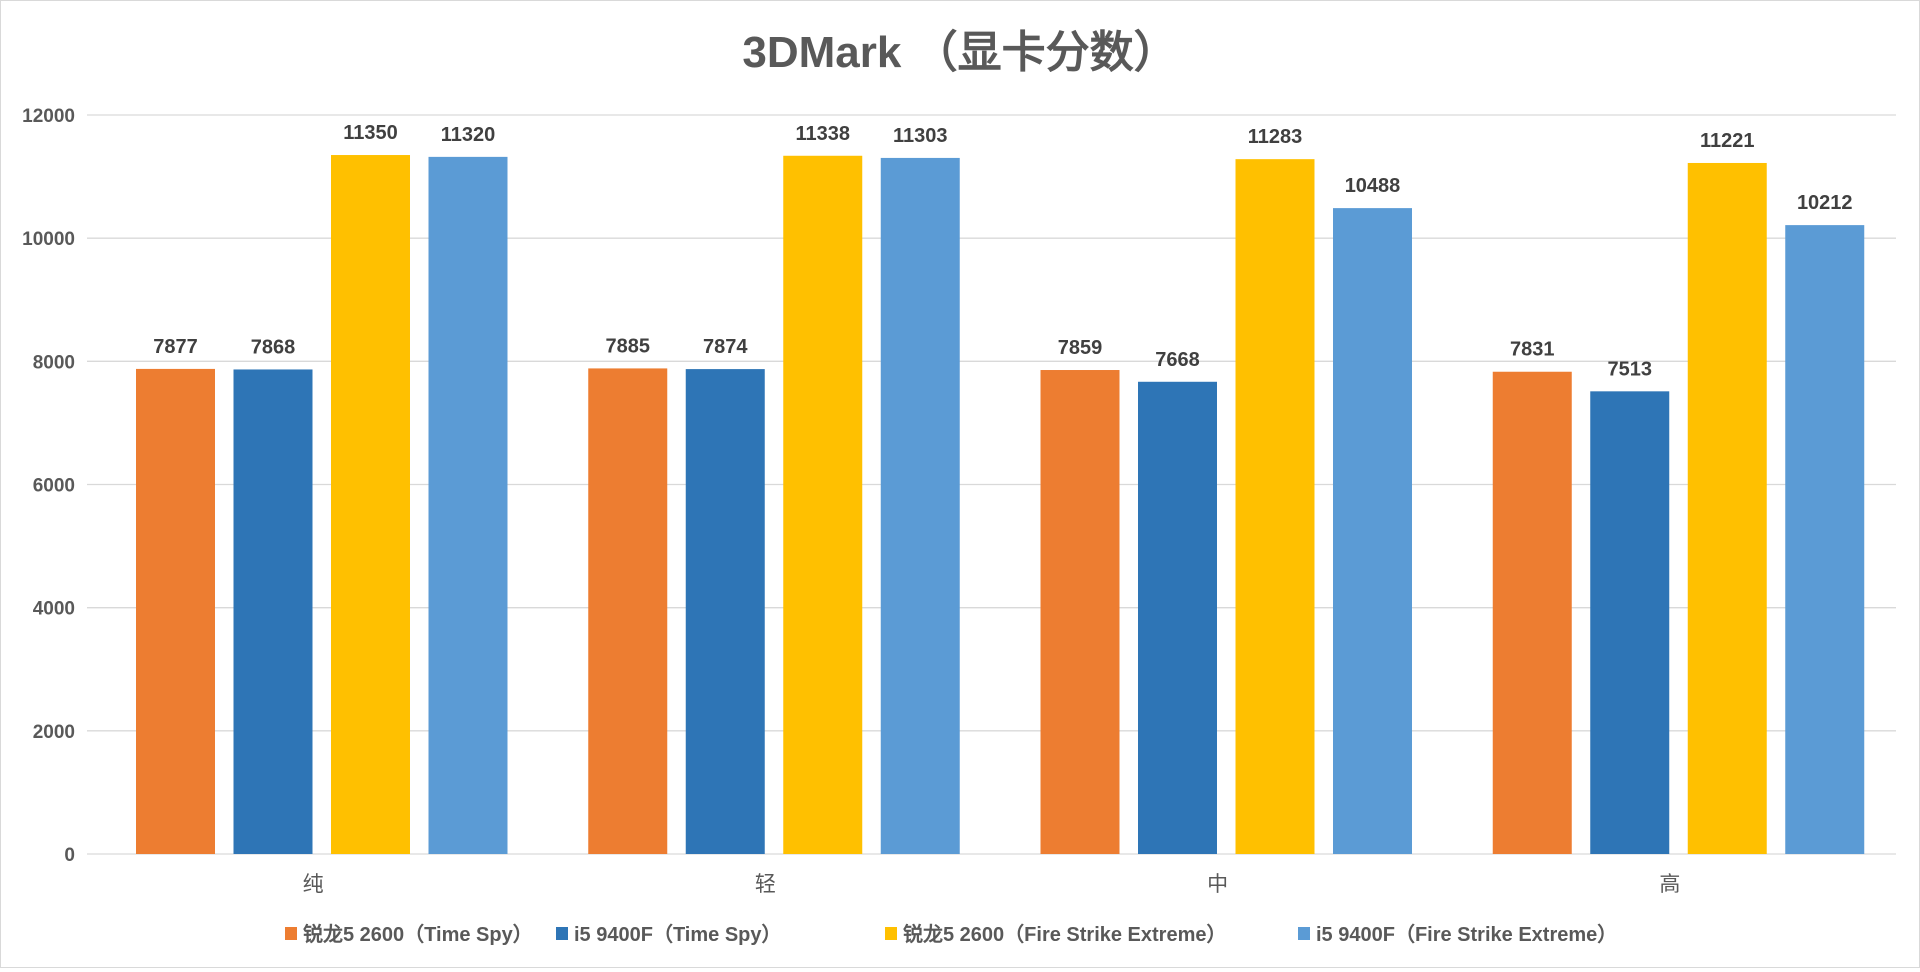 This screenshot has width=1920, height=972. I want to click on chart-title: 3DMark （显卡分数）, so click(959, 52).